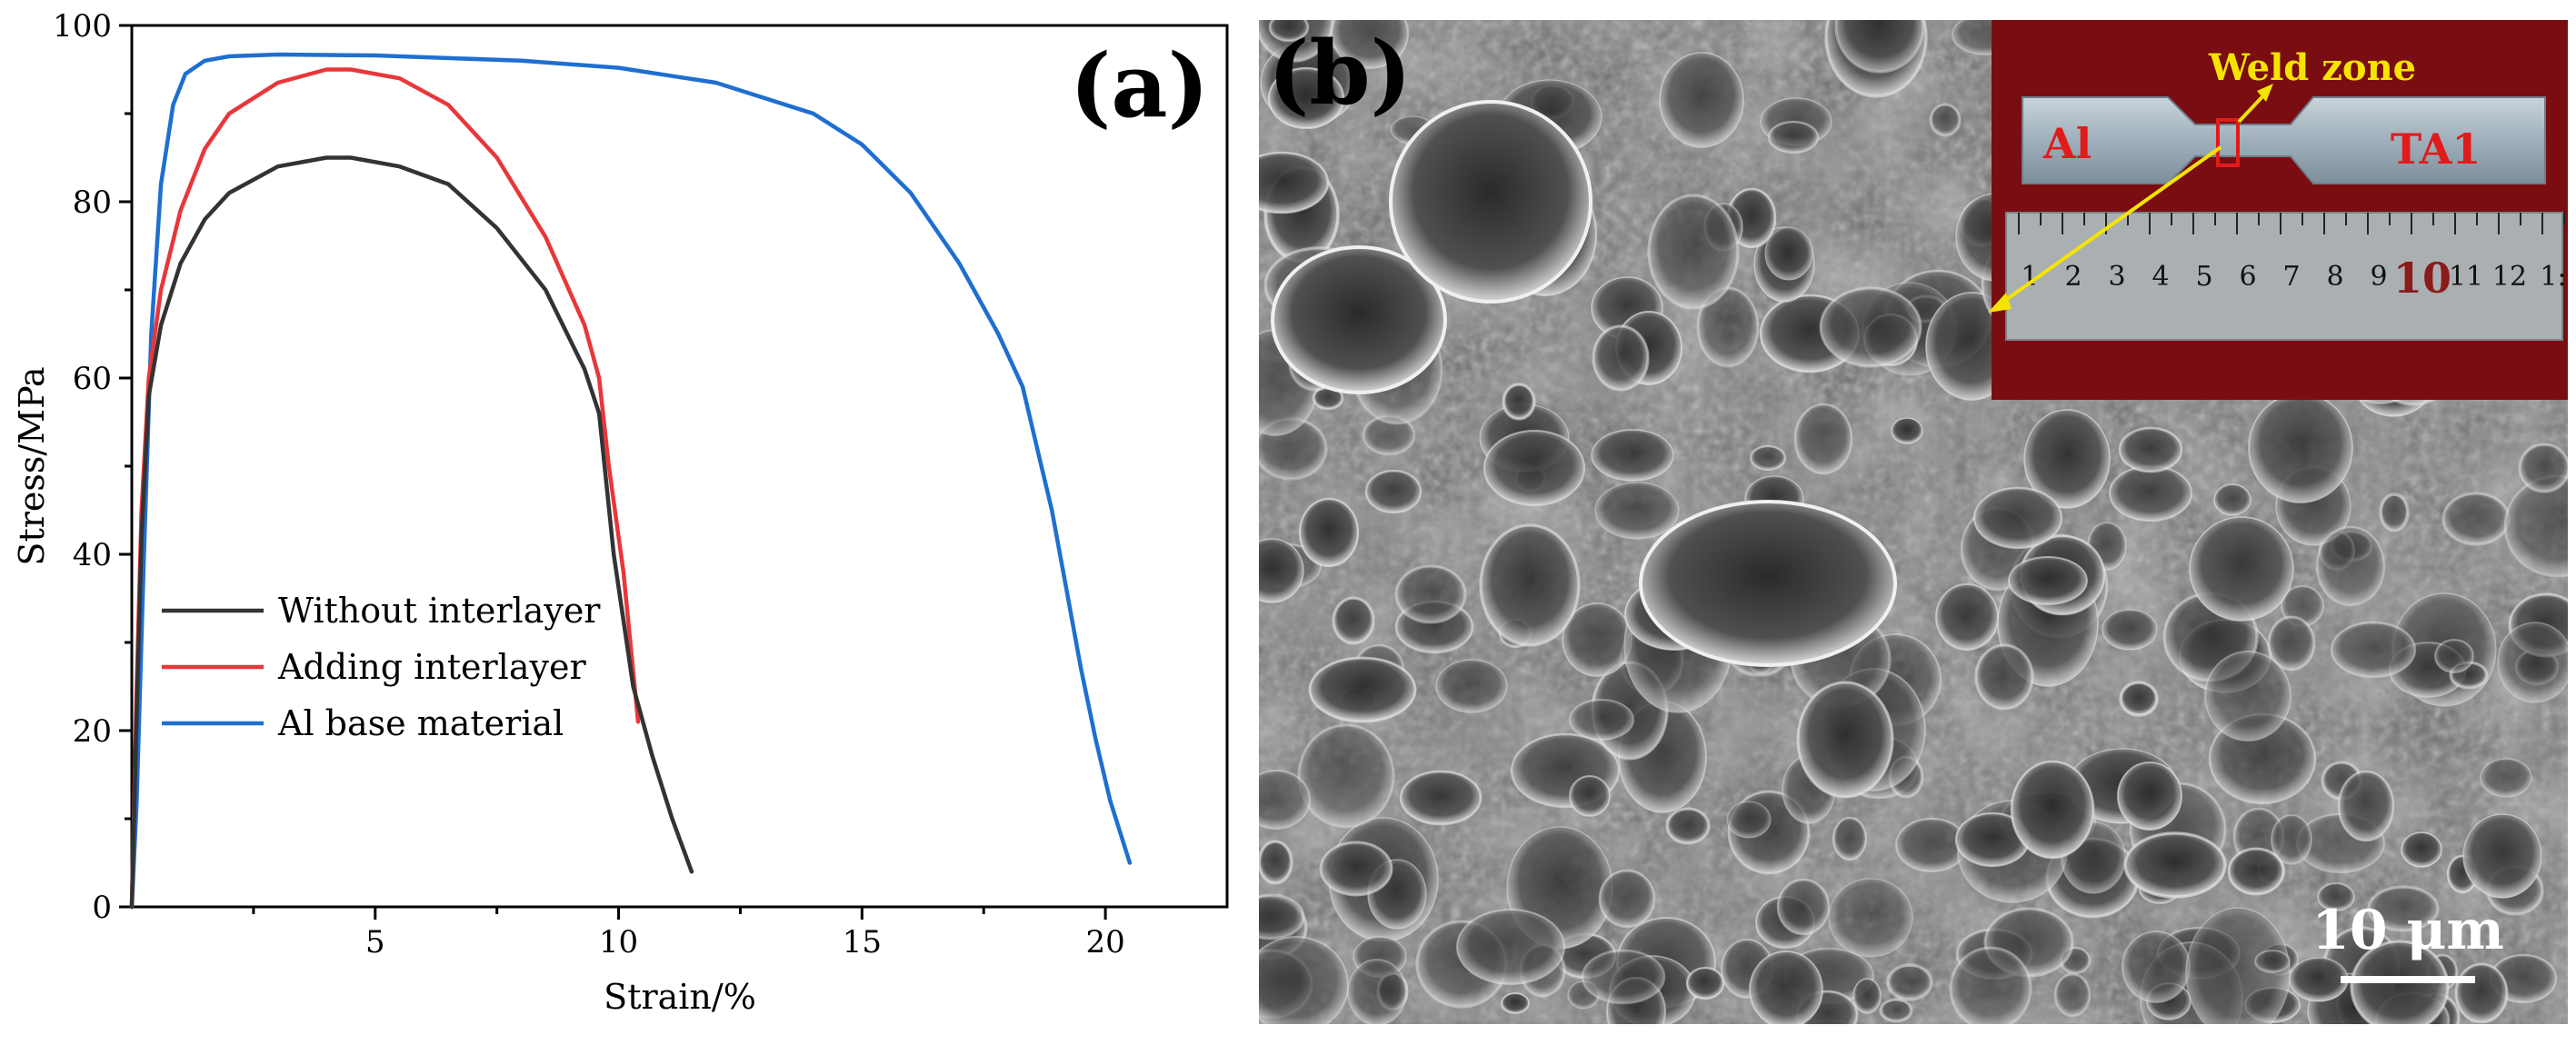  I want to click on legend-entry: Without interlayer, so click(439, 611).